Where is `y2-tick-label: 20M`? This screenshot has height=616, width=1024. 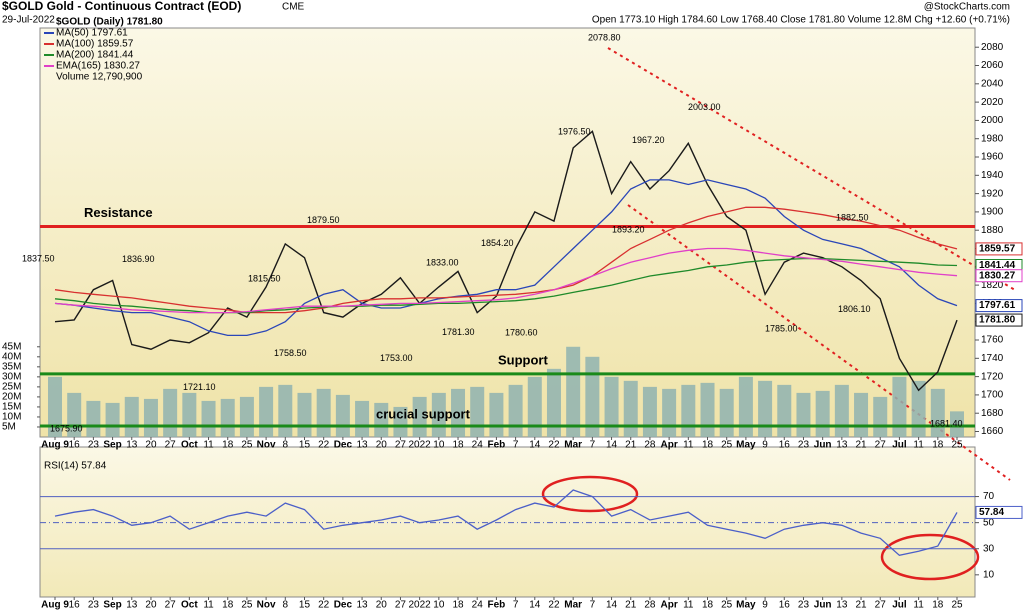
y2-tick-label: 20M is located at coordinates (11, 397).